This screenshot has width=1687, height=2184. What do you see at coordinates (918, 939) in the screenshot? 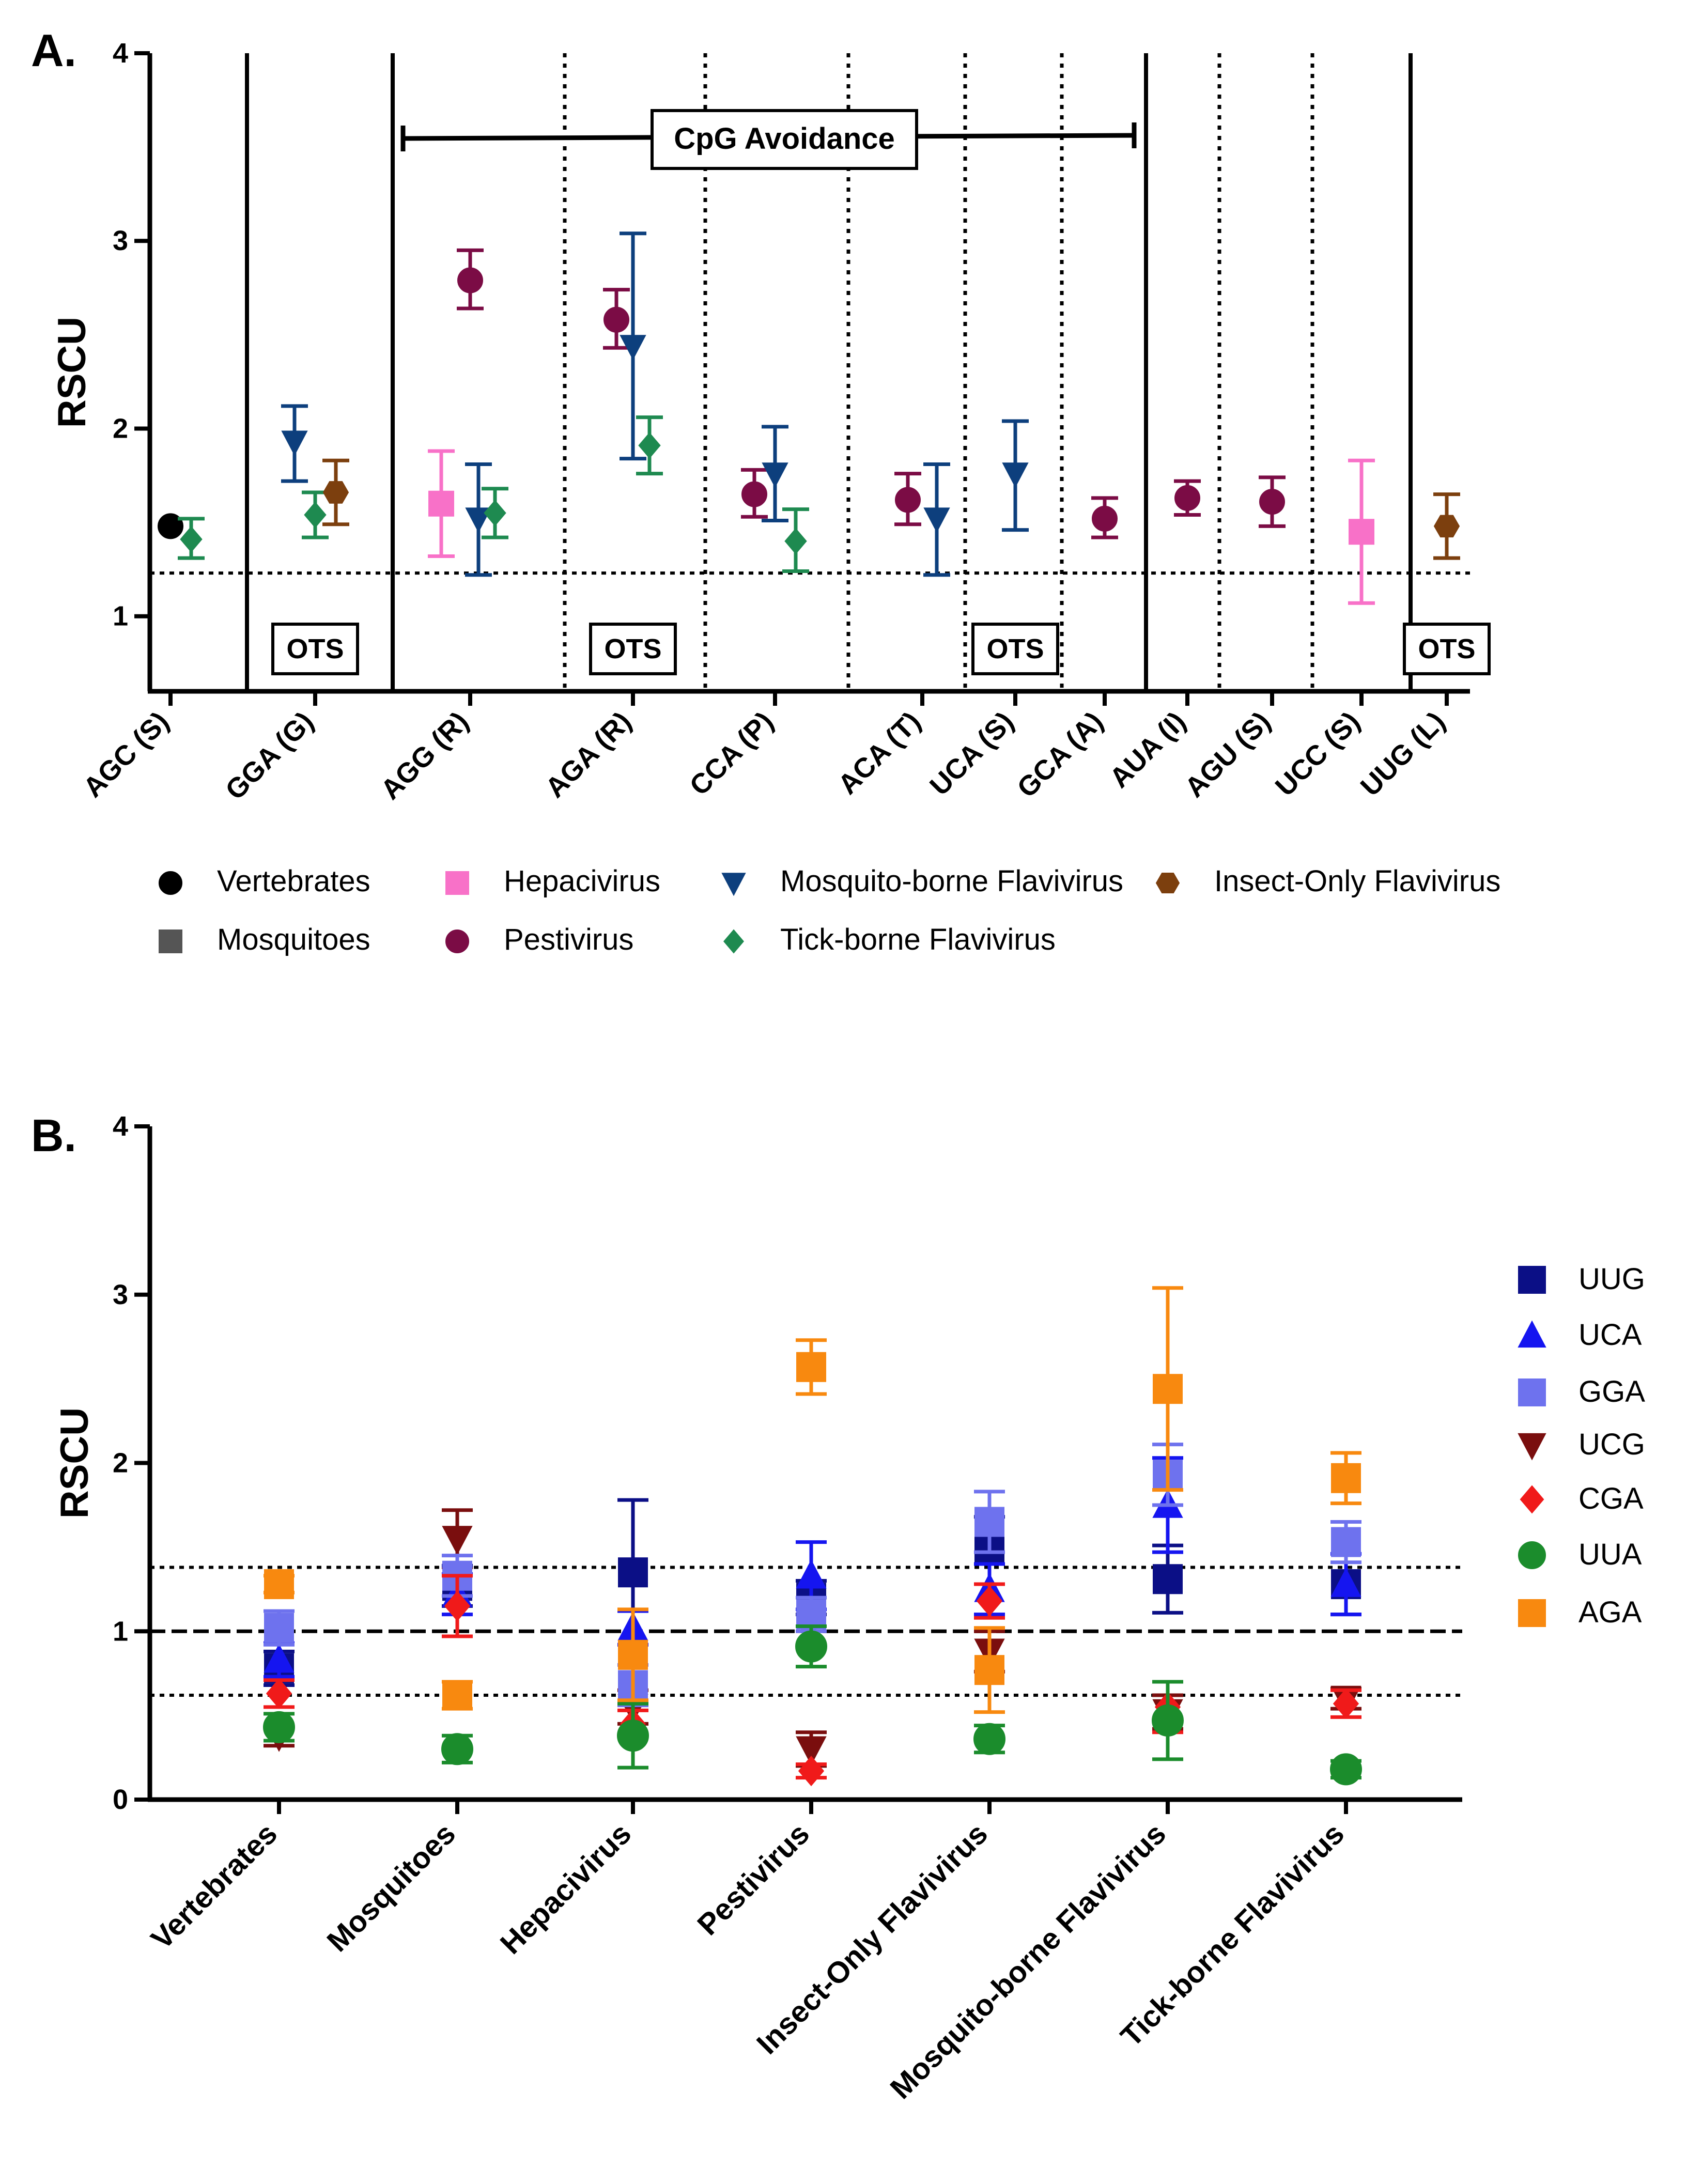
I see `legend-a-label-tick-borne-flavivirus: Tick-borne Flavivirus` at bounding box center [918, 939].